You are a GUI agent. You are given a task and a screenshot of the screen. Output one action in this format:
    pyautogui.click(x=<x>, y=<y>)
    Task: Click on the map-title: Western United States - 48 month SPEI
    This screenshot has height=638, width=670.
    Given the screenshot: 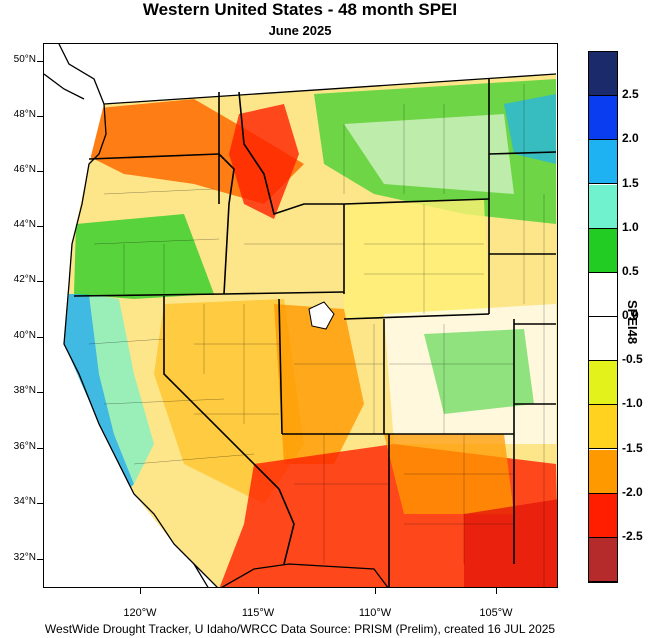 What is the action you would take?
    pyautogui.click(x=300, y=9)
    